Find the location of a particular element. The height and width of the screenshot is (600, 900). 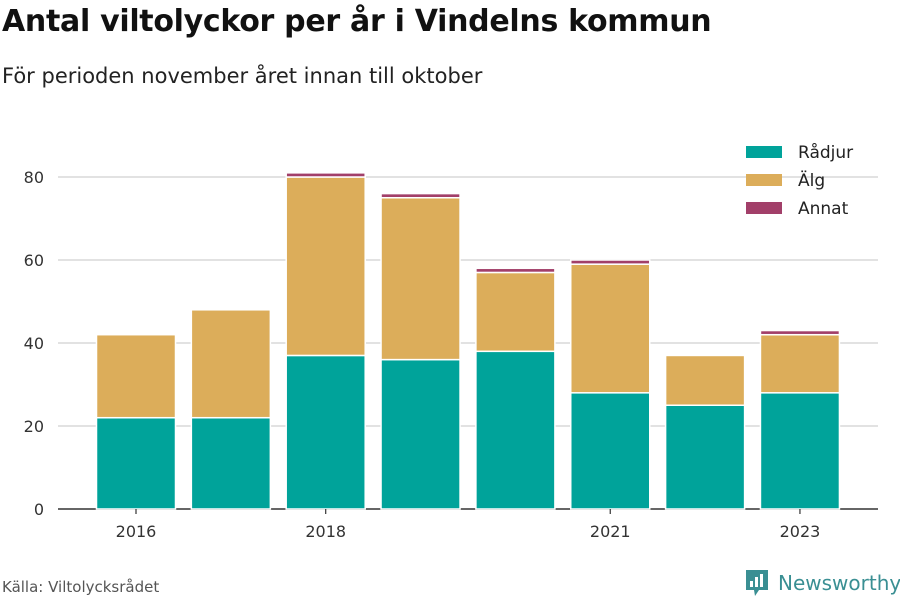

x-tick-label: 2016 is located at coordinates (136, 531).